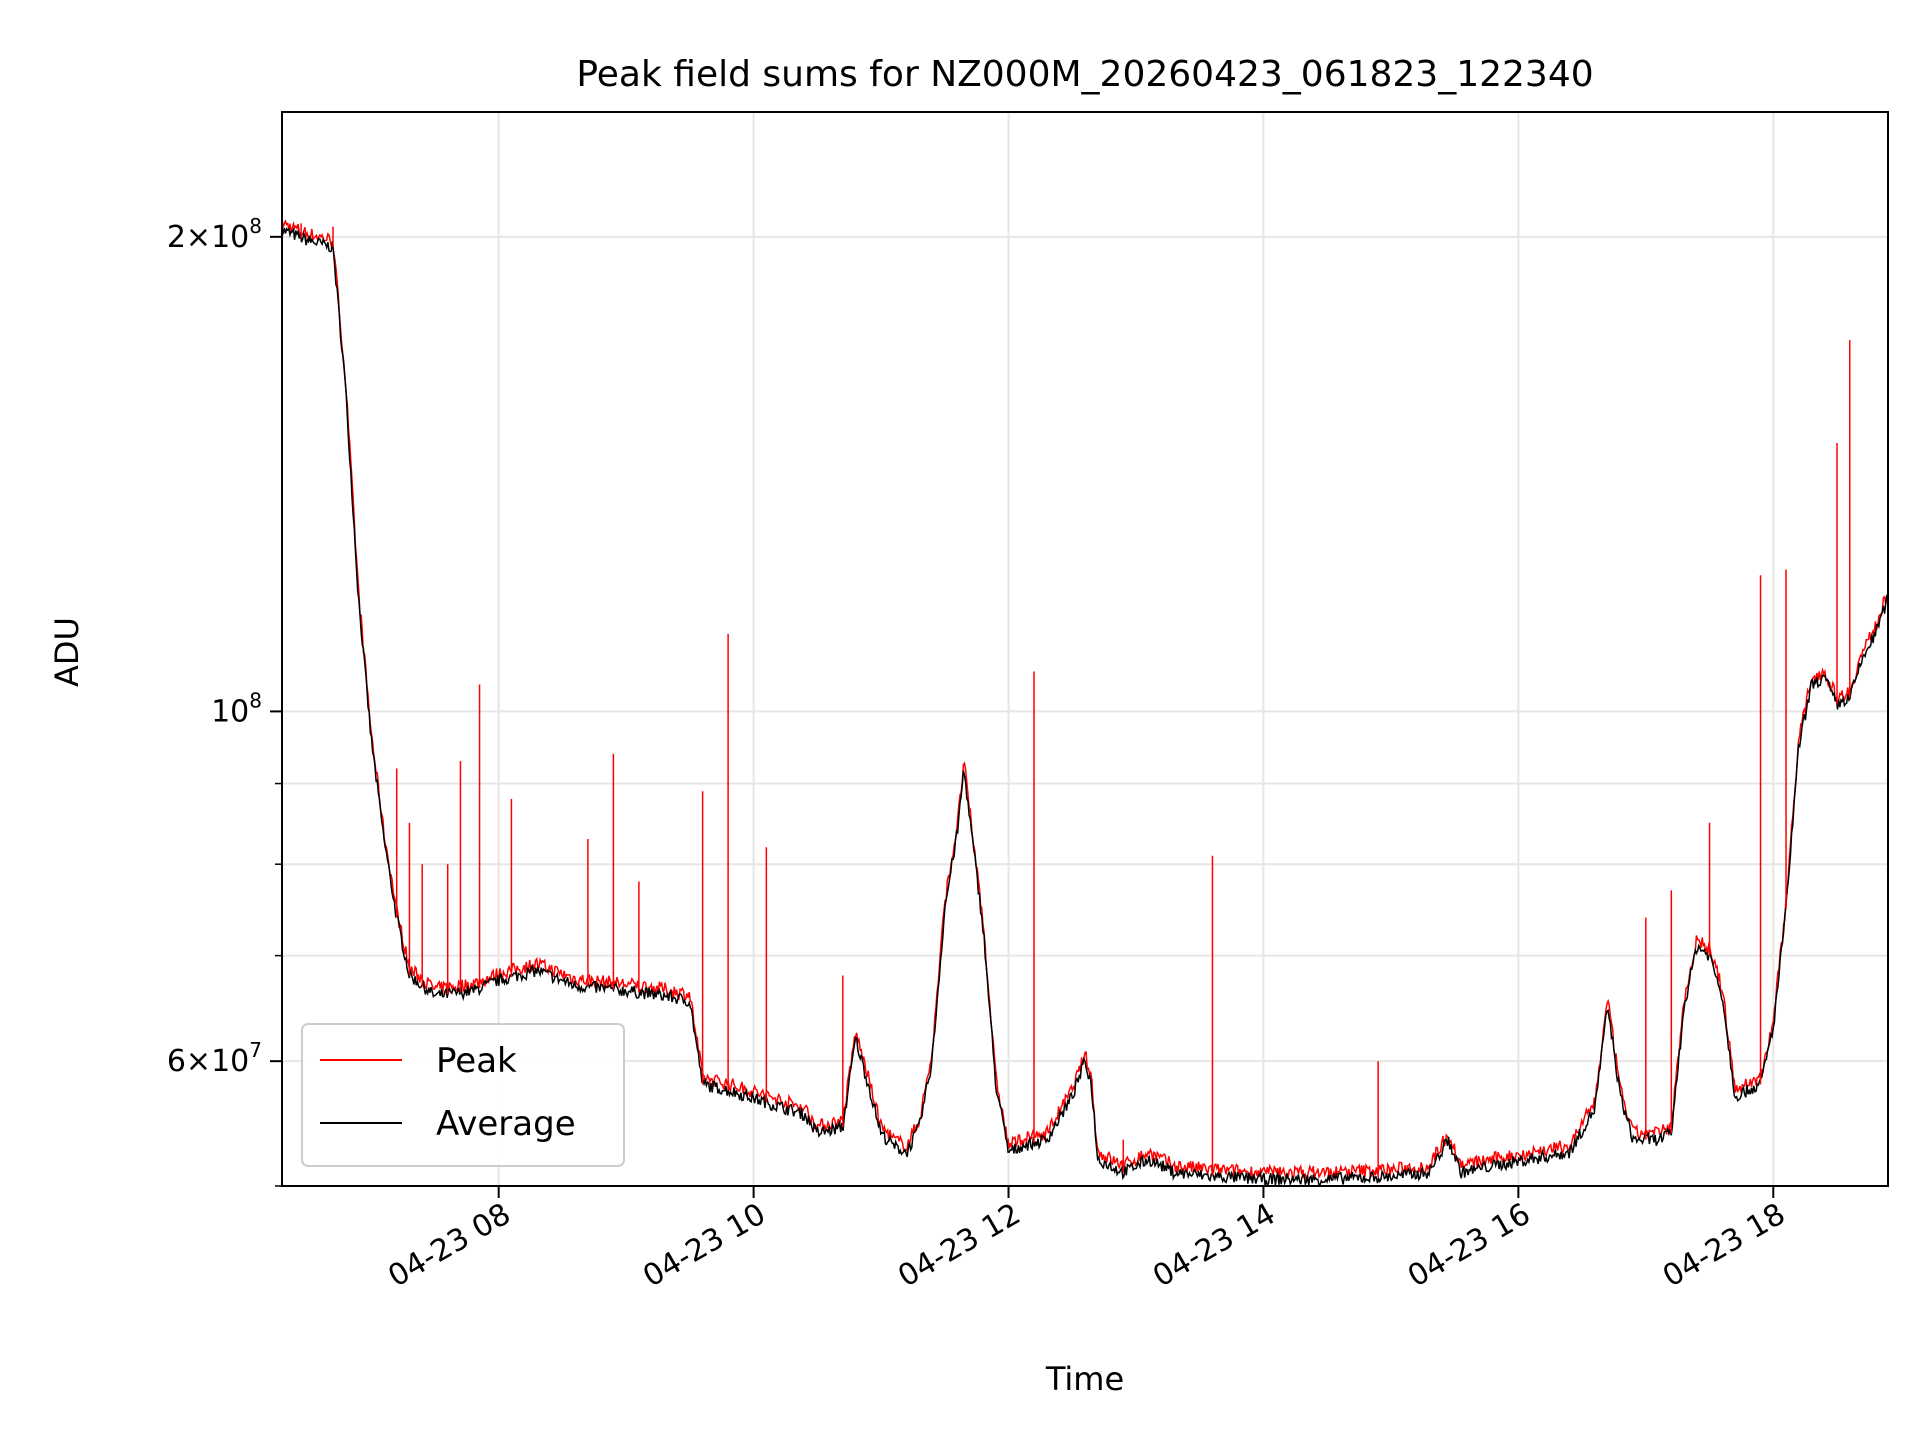 The height and width of the screenshot is (1440, 1920). I want to click on x-tick-label: 04-23 16, so click(1469, 1246).